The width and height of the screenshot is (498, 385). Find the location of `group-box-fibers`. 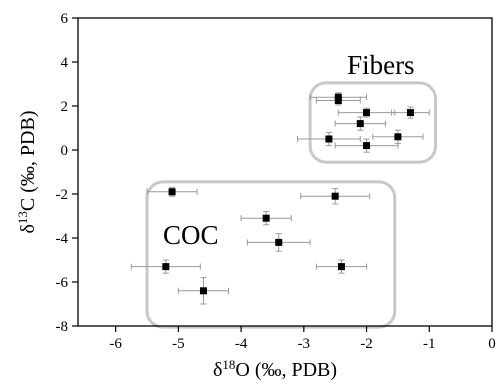

group-box-fibers is located at coordinates (373, 122).